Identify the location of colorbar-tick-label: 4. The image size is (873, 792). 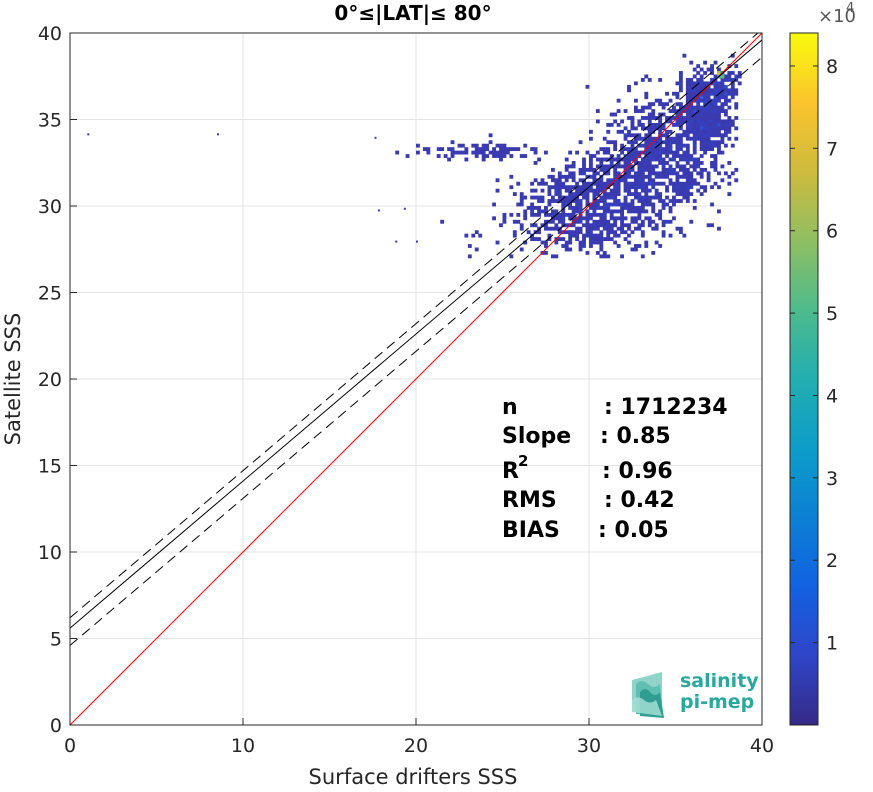
(832, 396).